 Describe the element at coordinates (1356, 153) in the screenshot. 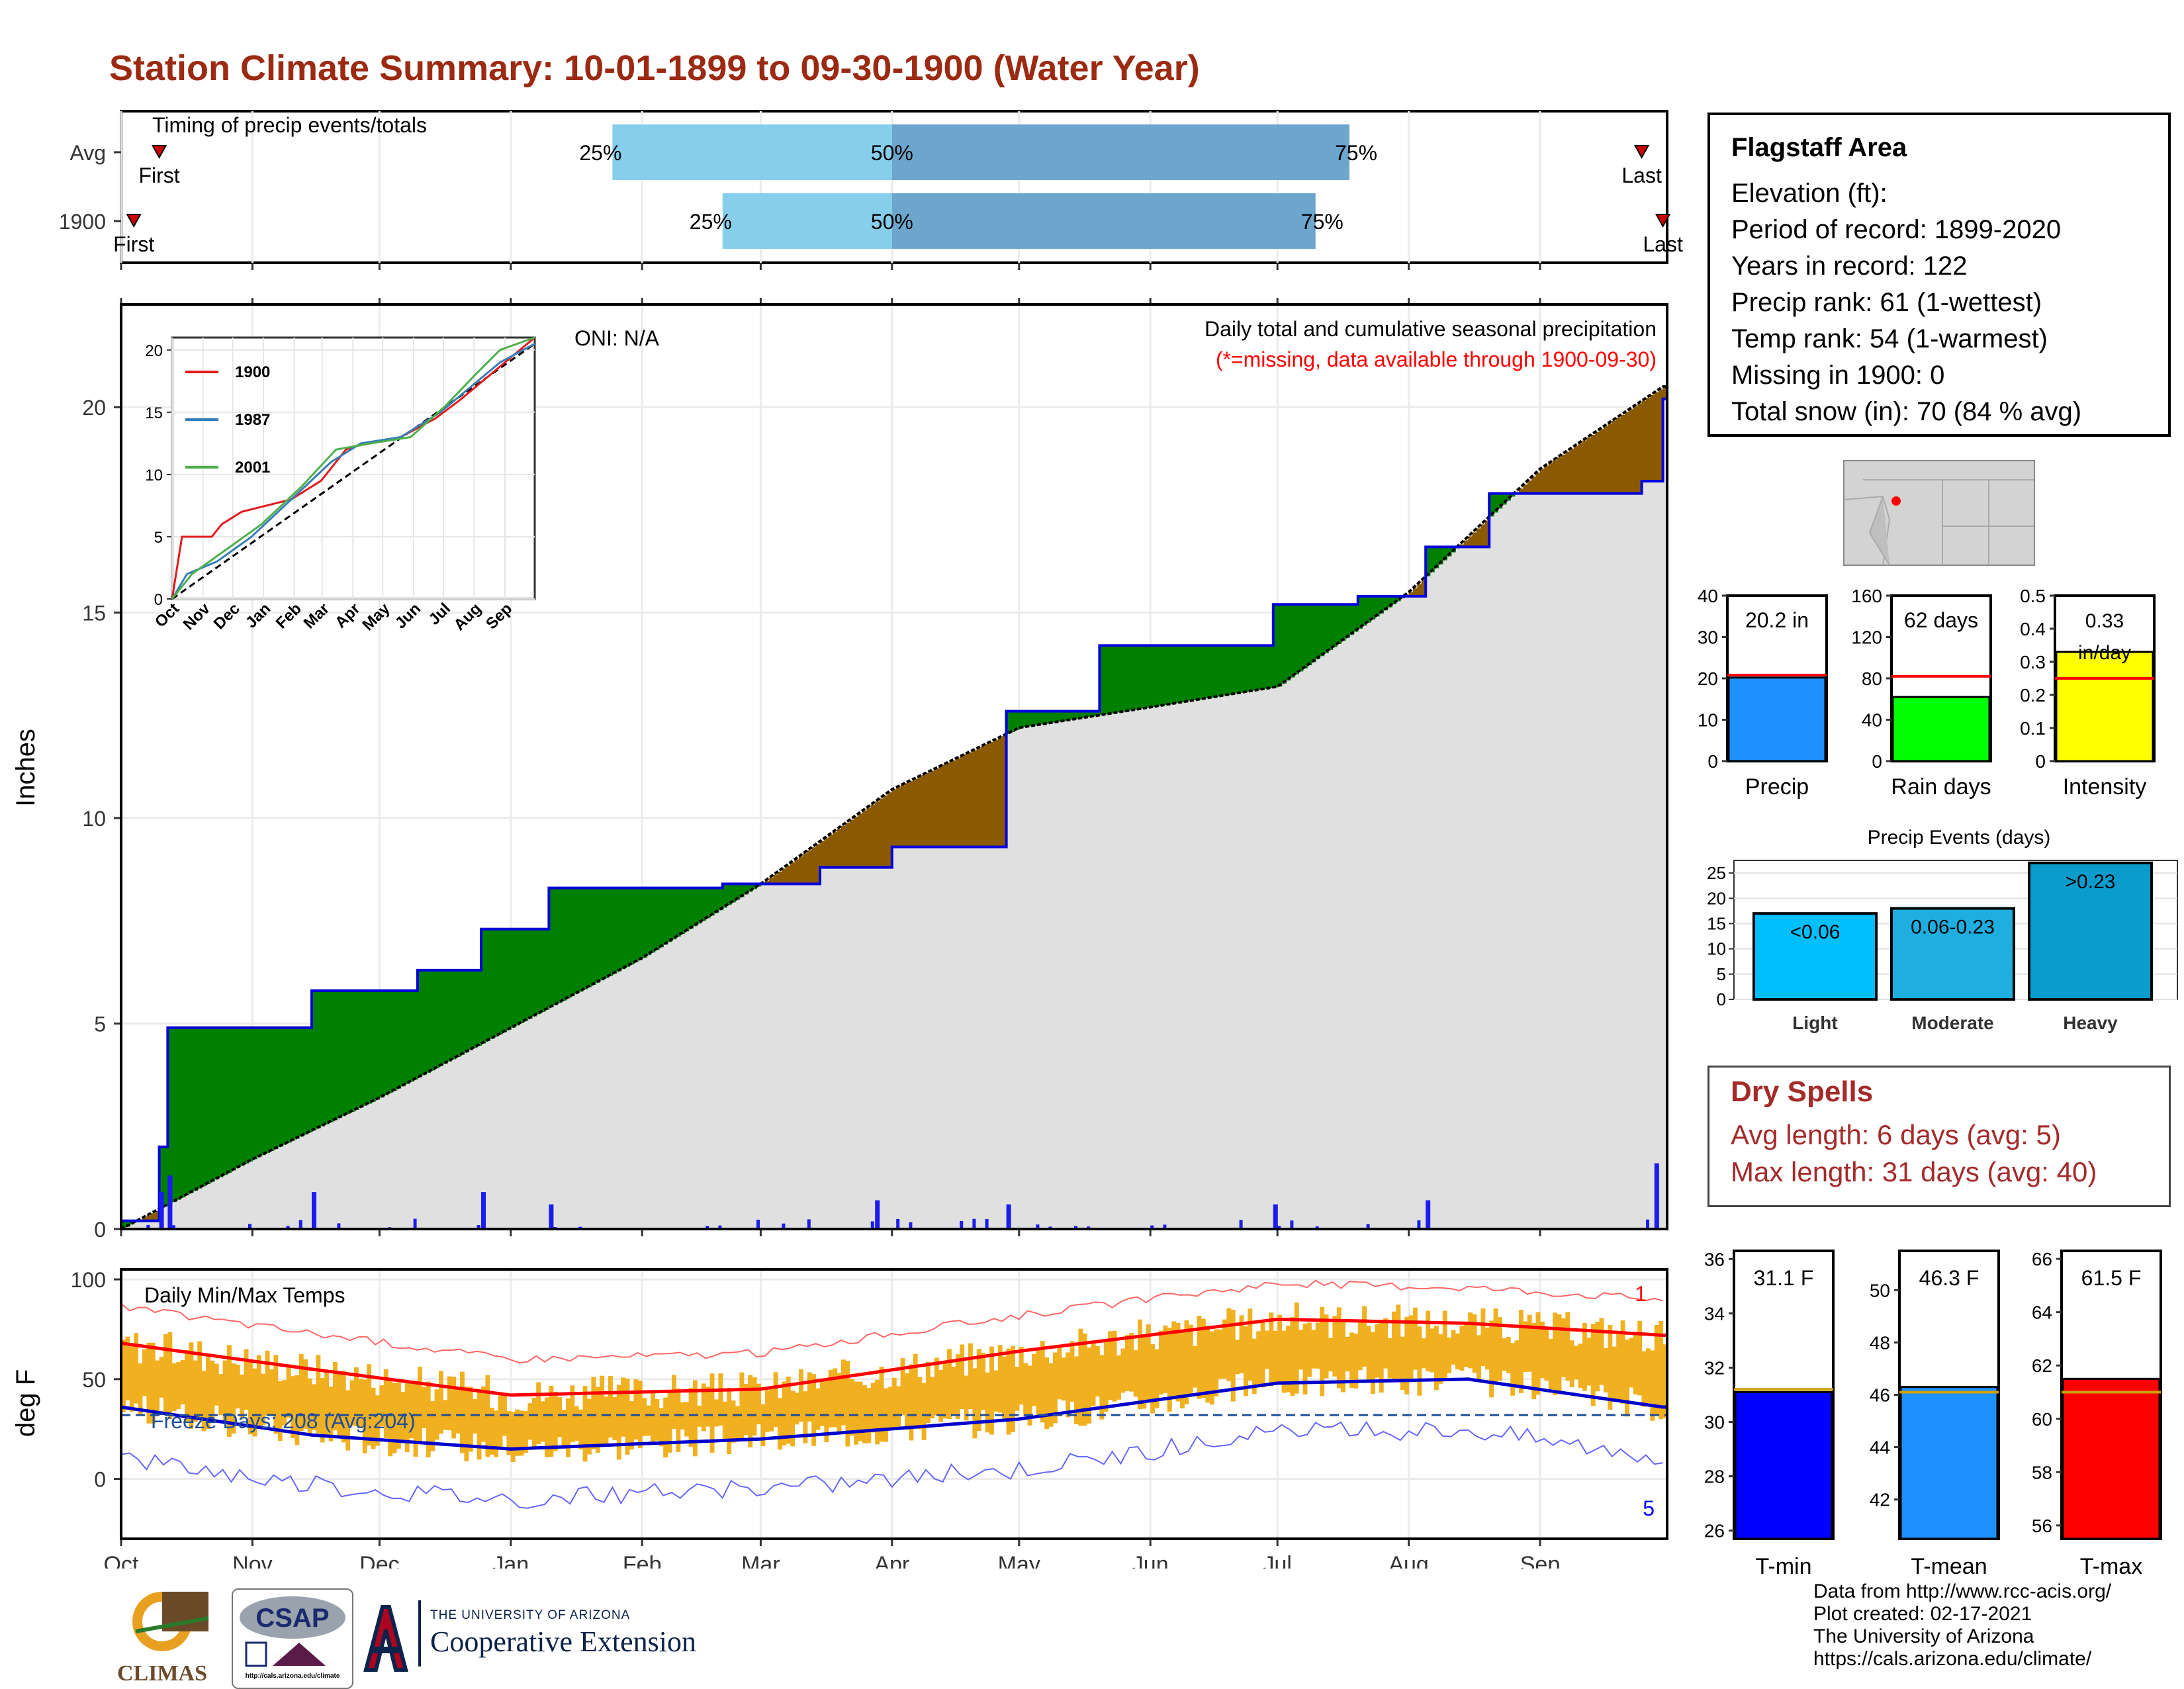

I see `timing-p75-label: 75%` at that location.